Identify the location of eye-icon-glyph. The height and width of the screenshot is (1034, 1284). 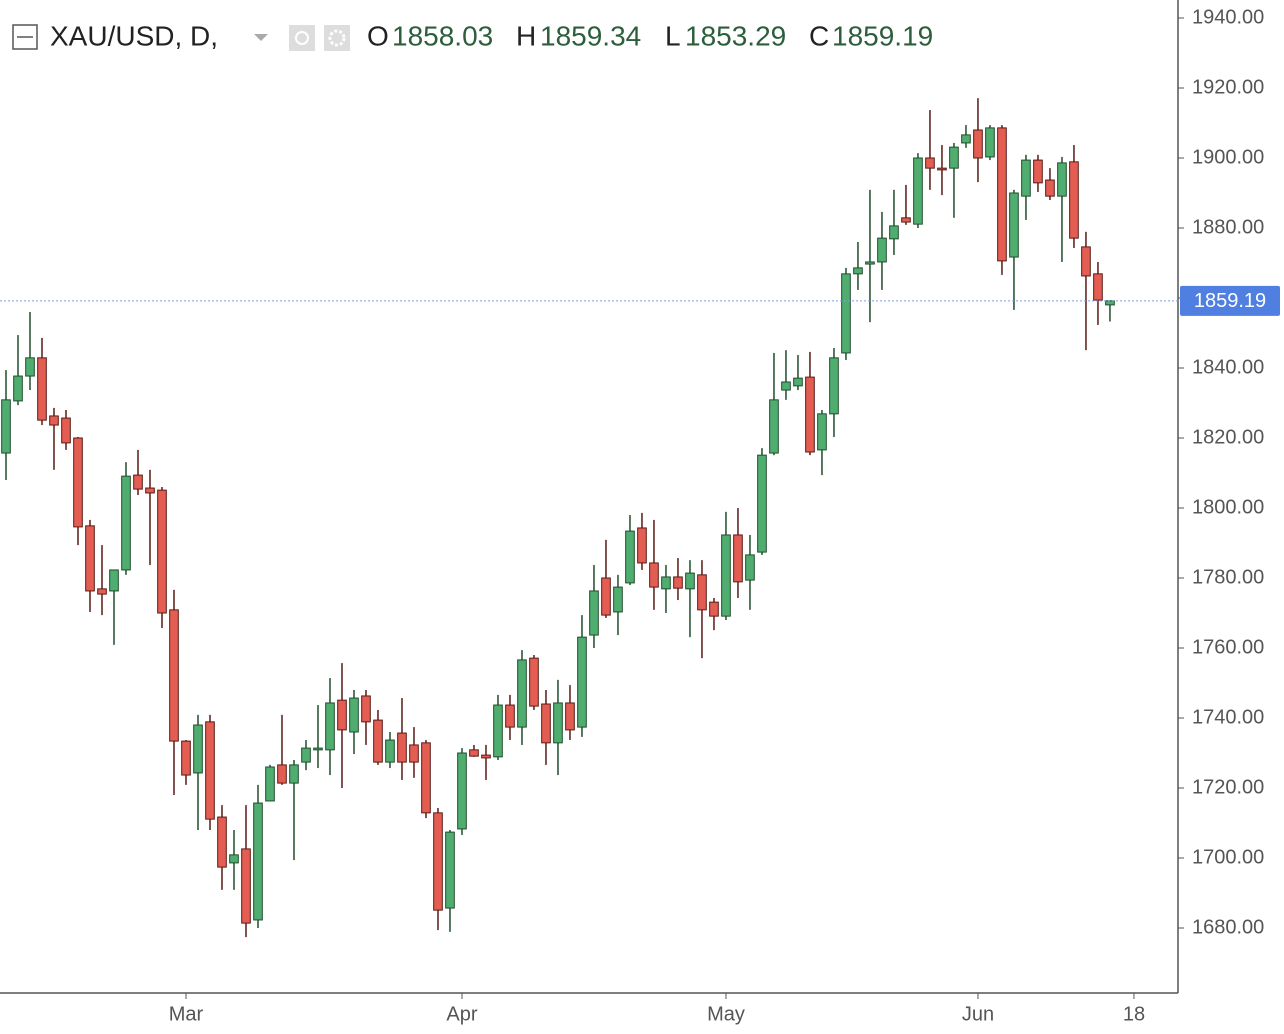
(302, 38).